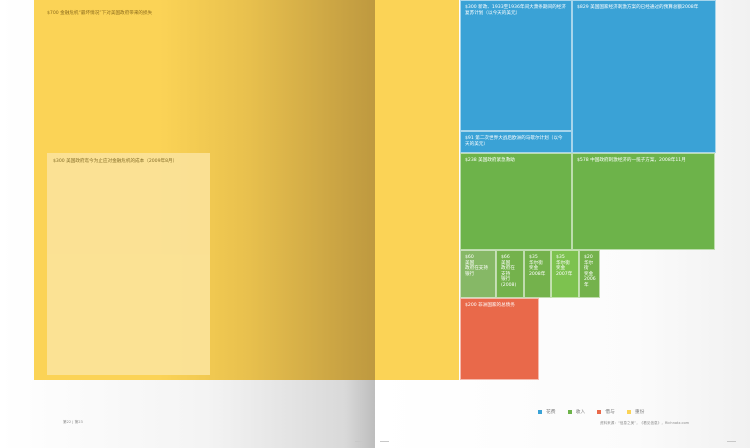  Describe the element at coordinates (591, 411) in the screenshot. I see `chart-legend: 花费 收入 借与 重份` at that location.